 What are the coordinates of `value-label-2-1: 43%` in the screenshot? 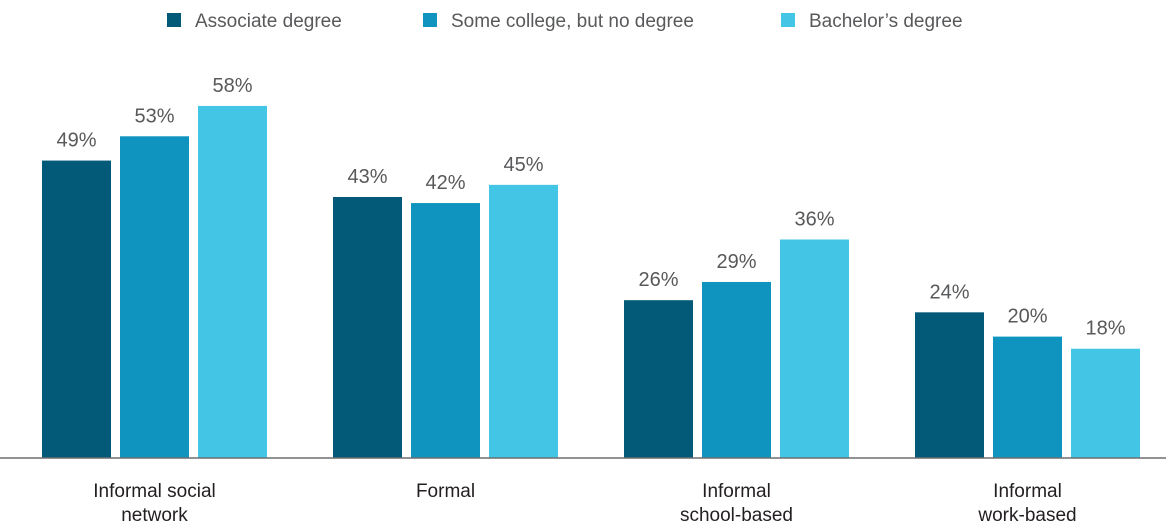 It's located at (367, 177).